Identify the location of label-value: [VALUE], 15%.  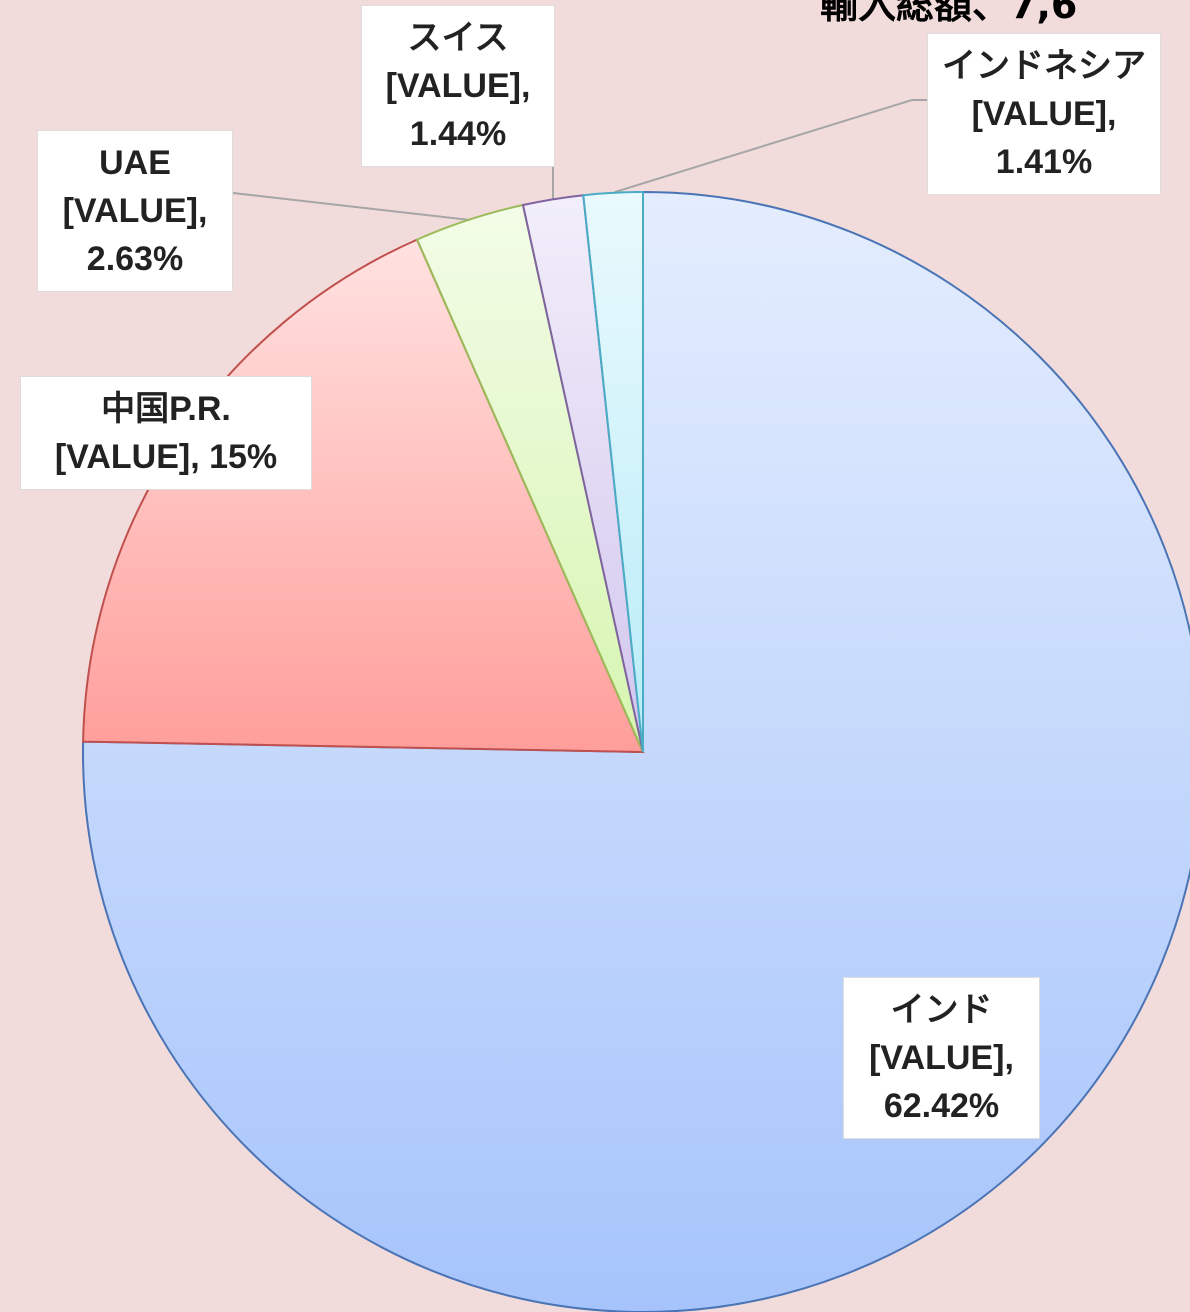
(166, 457).